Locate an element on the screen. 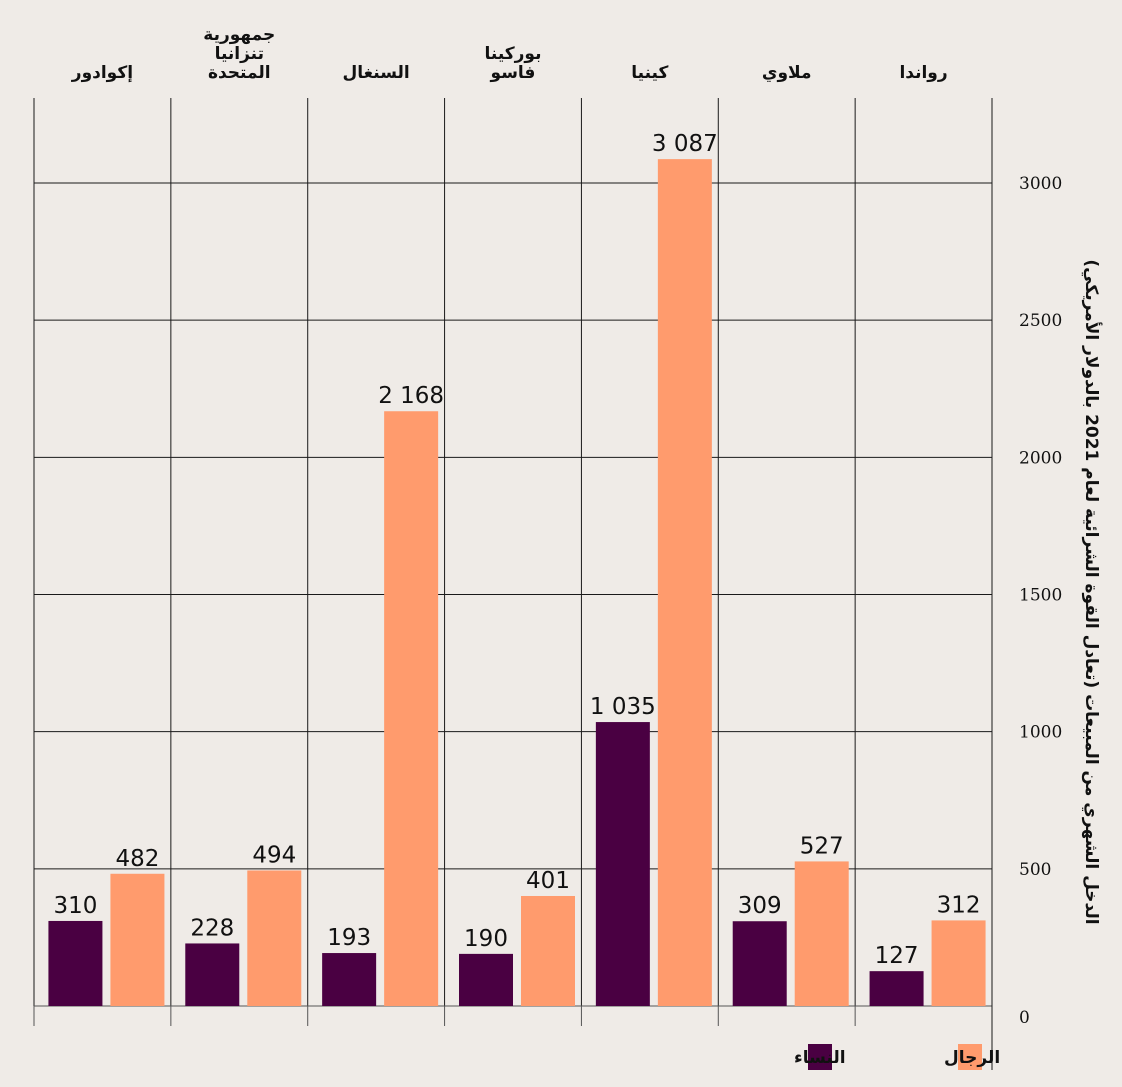 The width and height of the screenshot is (1122, 1087). category-label: إكوادور is located at coordinates (102, 73).